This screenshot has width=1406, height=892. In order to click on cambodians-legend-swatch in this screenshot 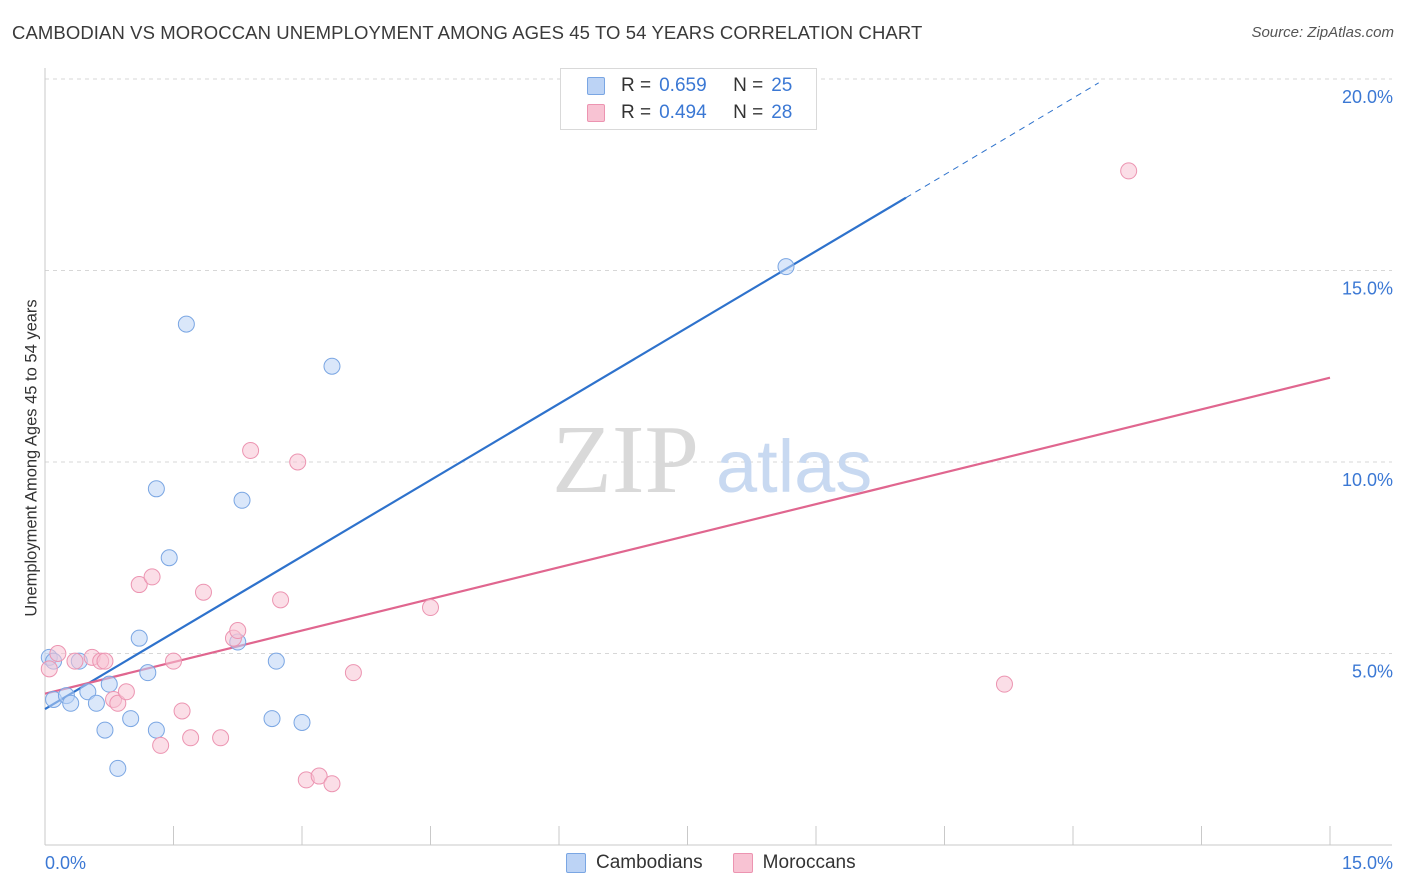, I will do `click(576, 863)`.